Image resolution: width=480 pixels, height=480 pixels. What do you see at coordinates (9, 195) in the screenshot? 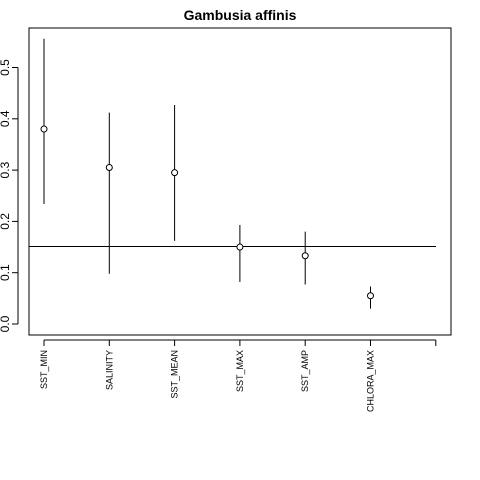
I see `y-axis: 0.0 0.1 0.2 0.3 0.4 0.5` at bounding box center [9, 195].